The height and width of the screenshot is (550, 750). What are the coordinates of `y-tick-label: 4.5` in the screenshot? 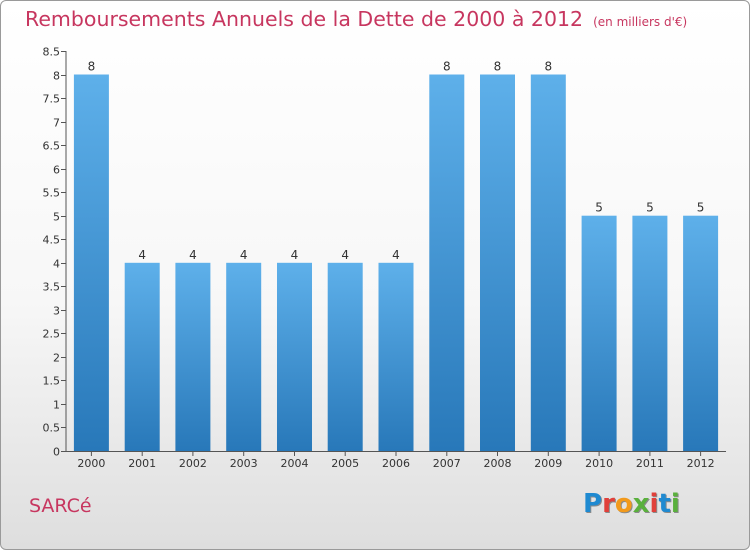 It's located at (52, 240).